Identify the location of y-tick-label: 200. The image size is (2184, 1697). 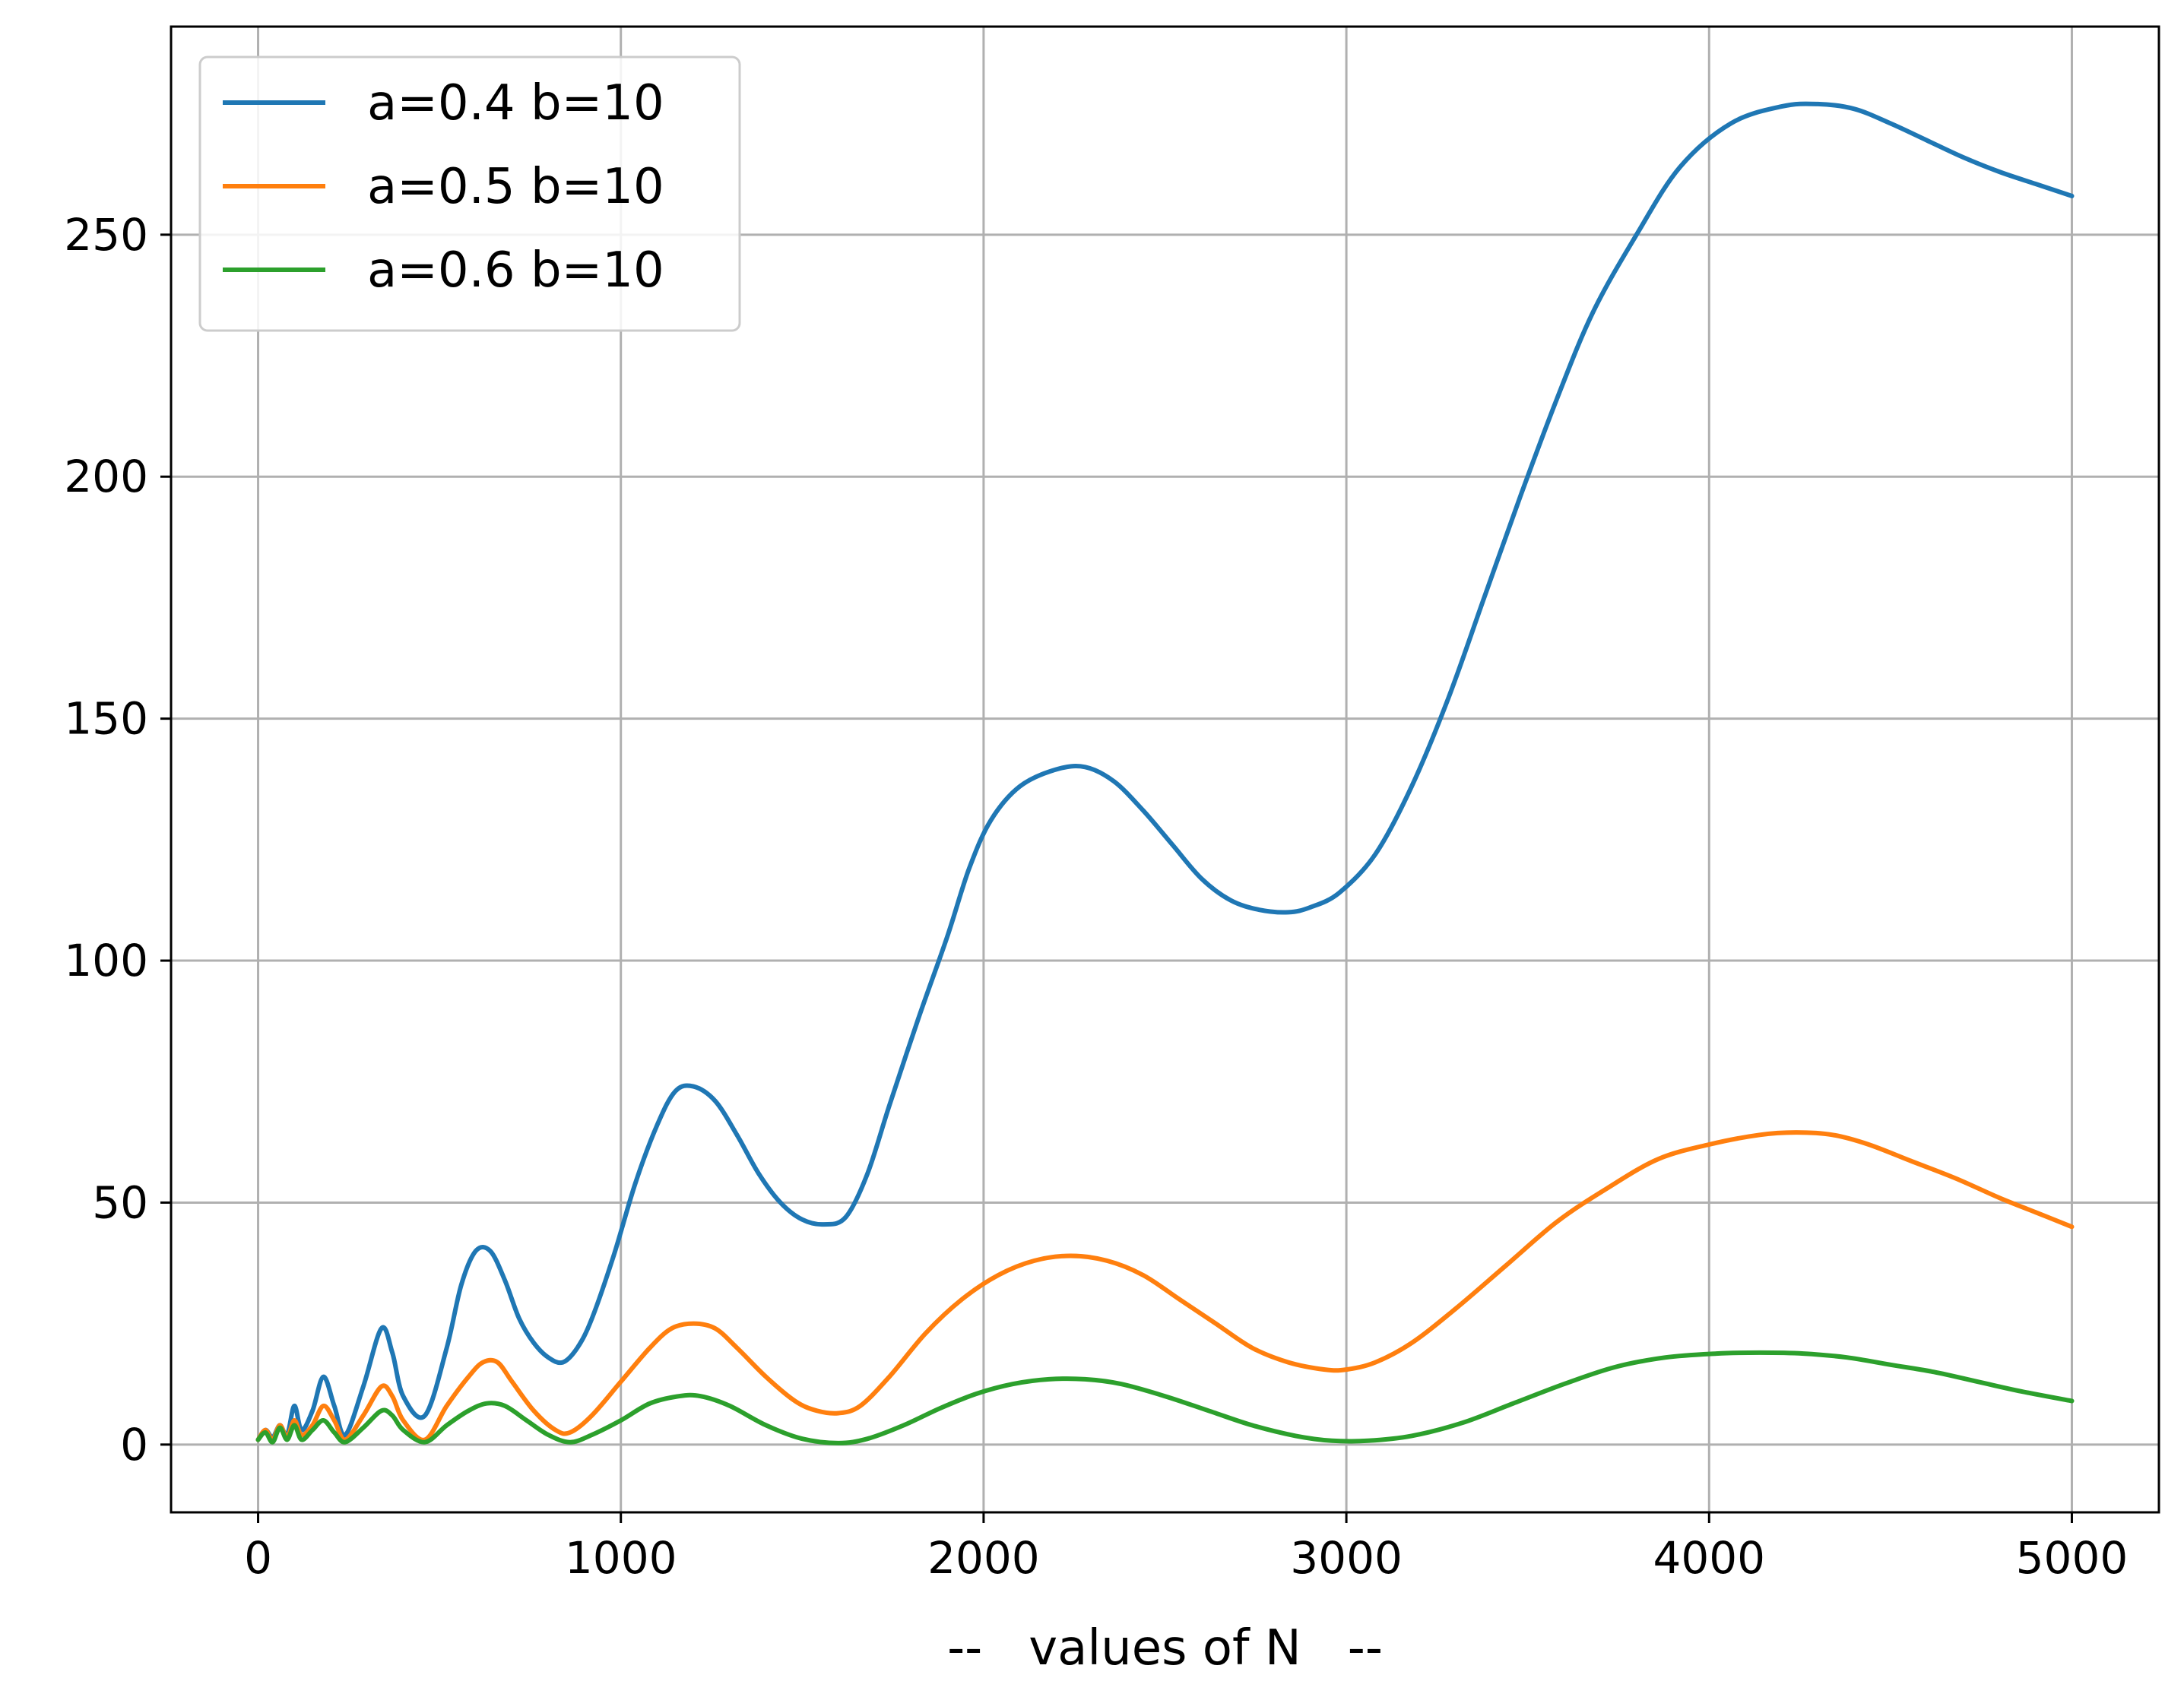
(106, 476).